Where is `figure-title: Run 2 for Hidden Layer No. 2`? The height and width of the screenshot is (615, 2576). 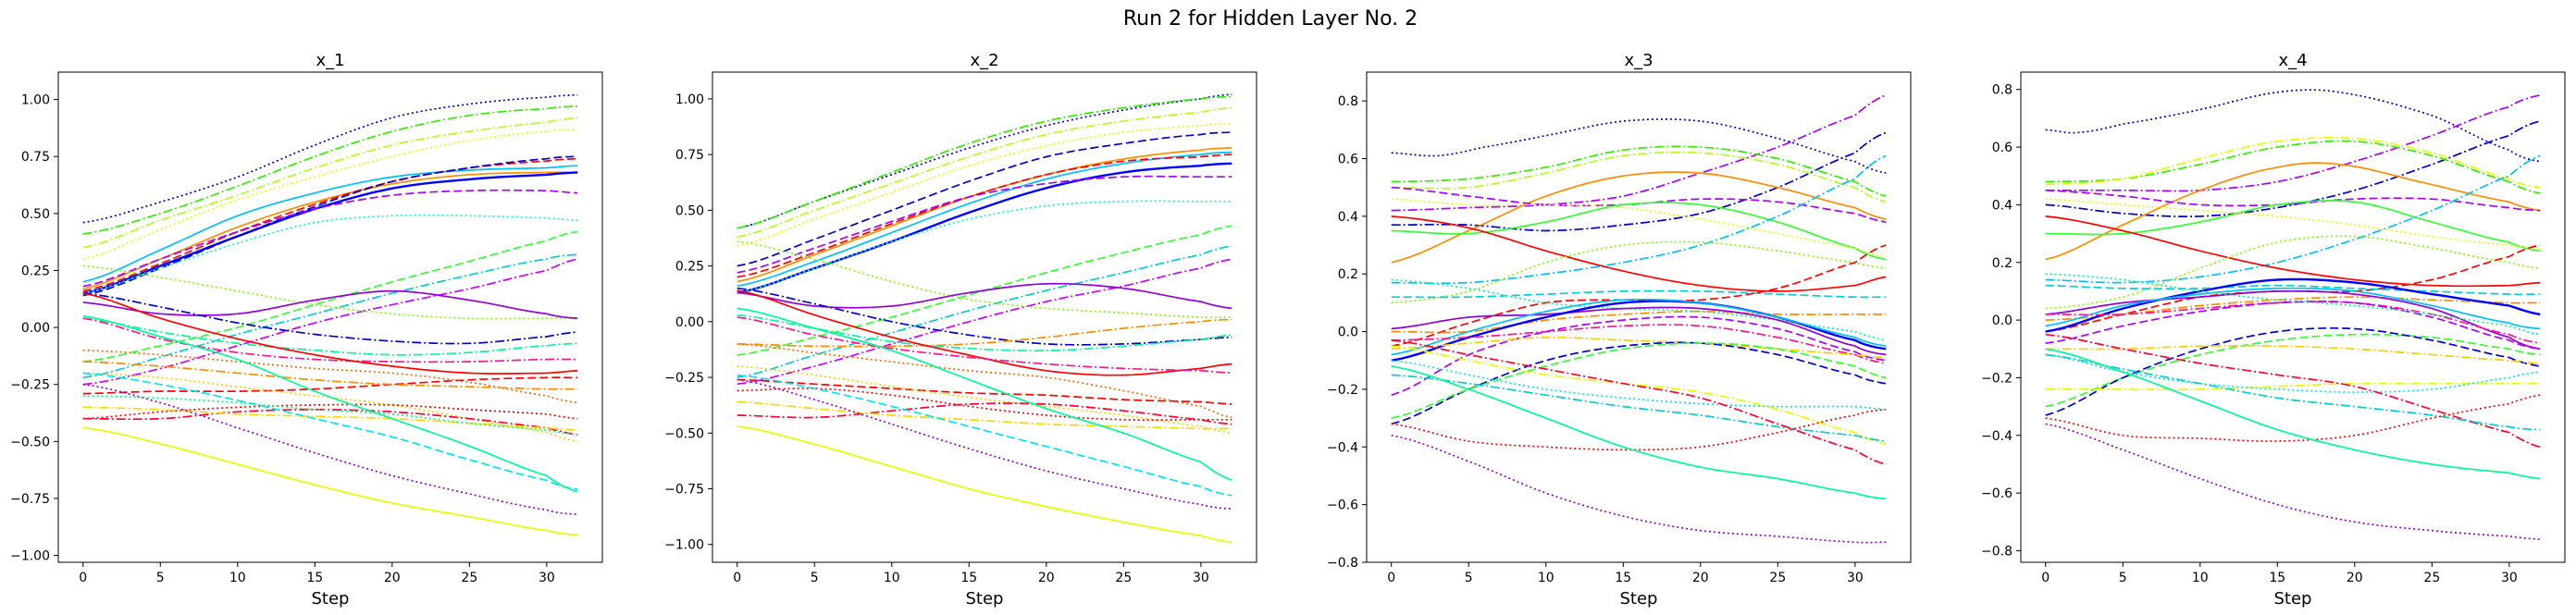
figure-title: Run 2 for Hidden Layer No. 2 is located at coordinates (1271, 19).